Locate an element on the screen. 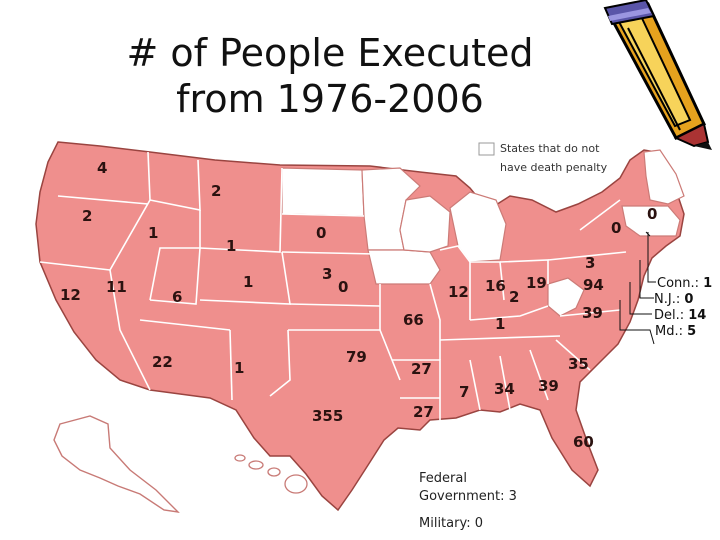 This screenshot has height=540, width=720. iowa is located at coordinates (404, 267).